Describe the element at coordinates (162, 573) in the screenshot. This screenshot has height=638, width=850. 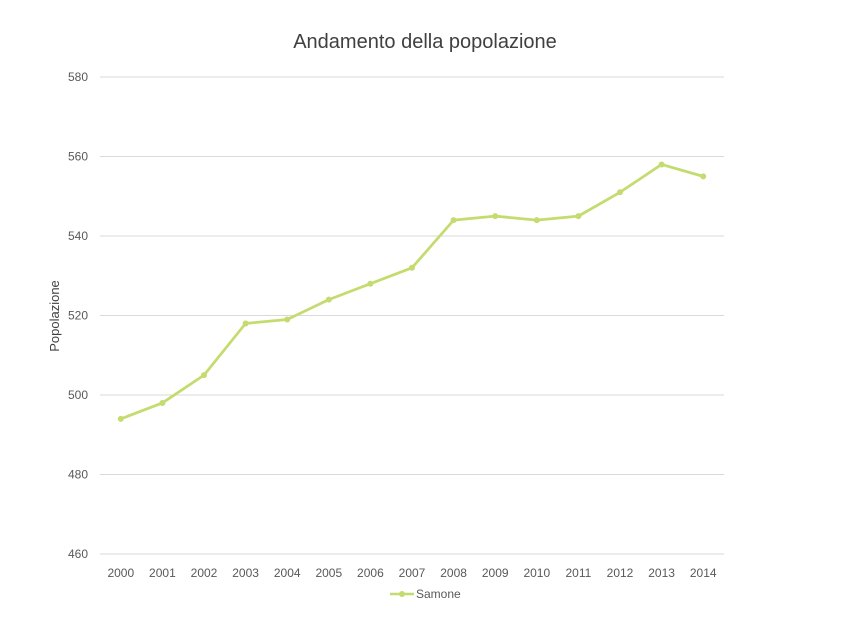
I see `x-tick-label: 2001` at that location.